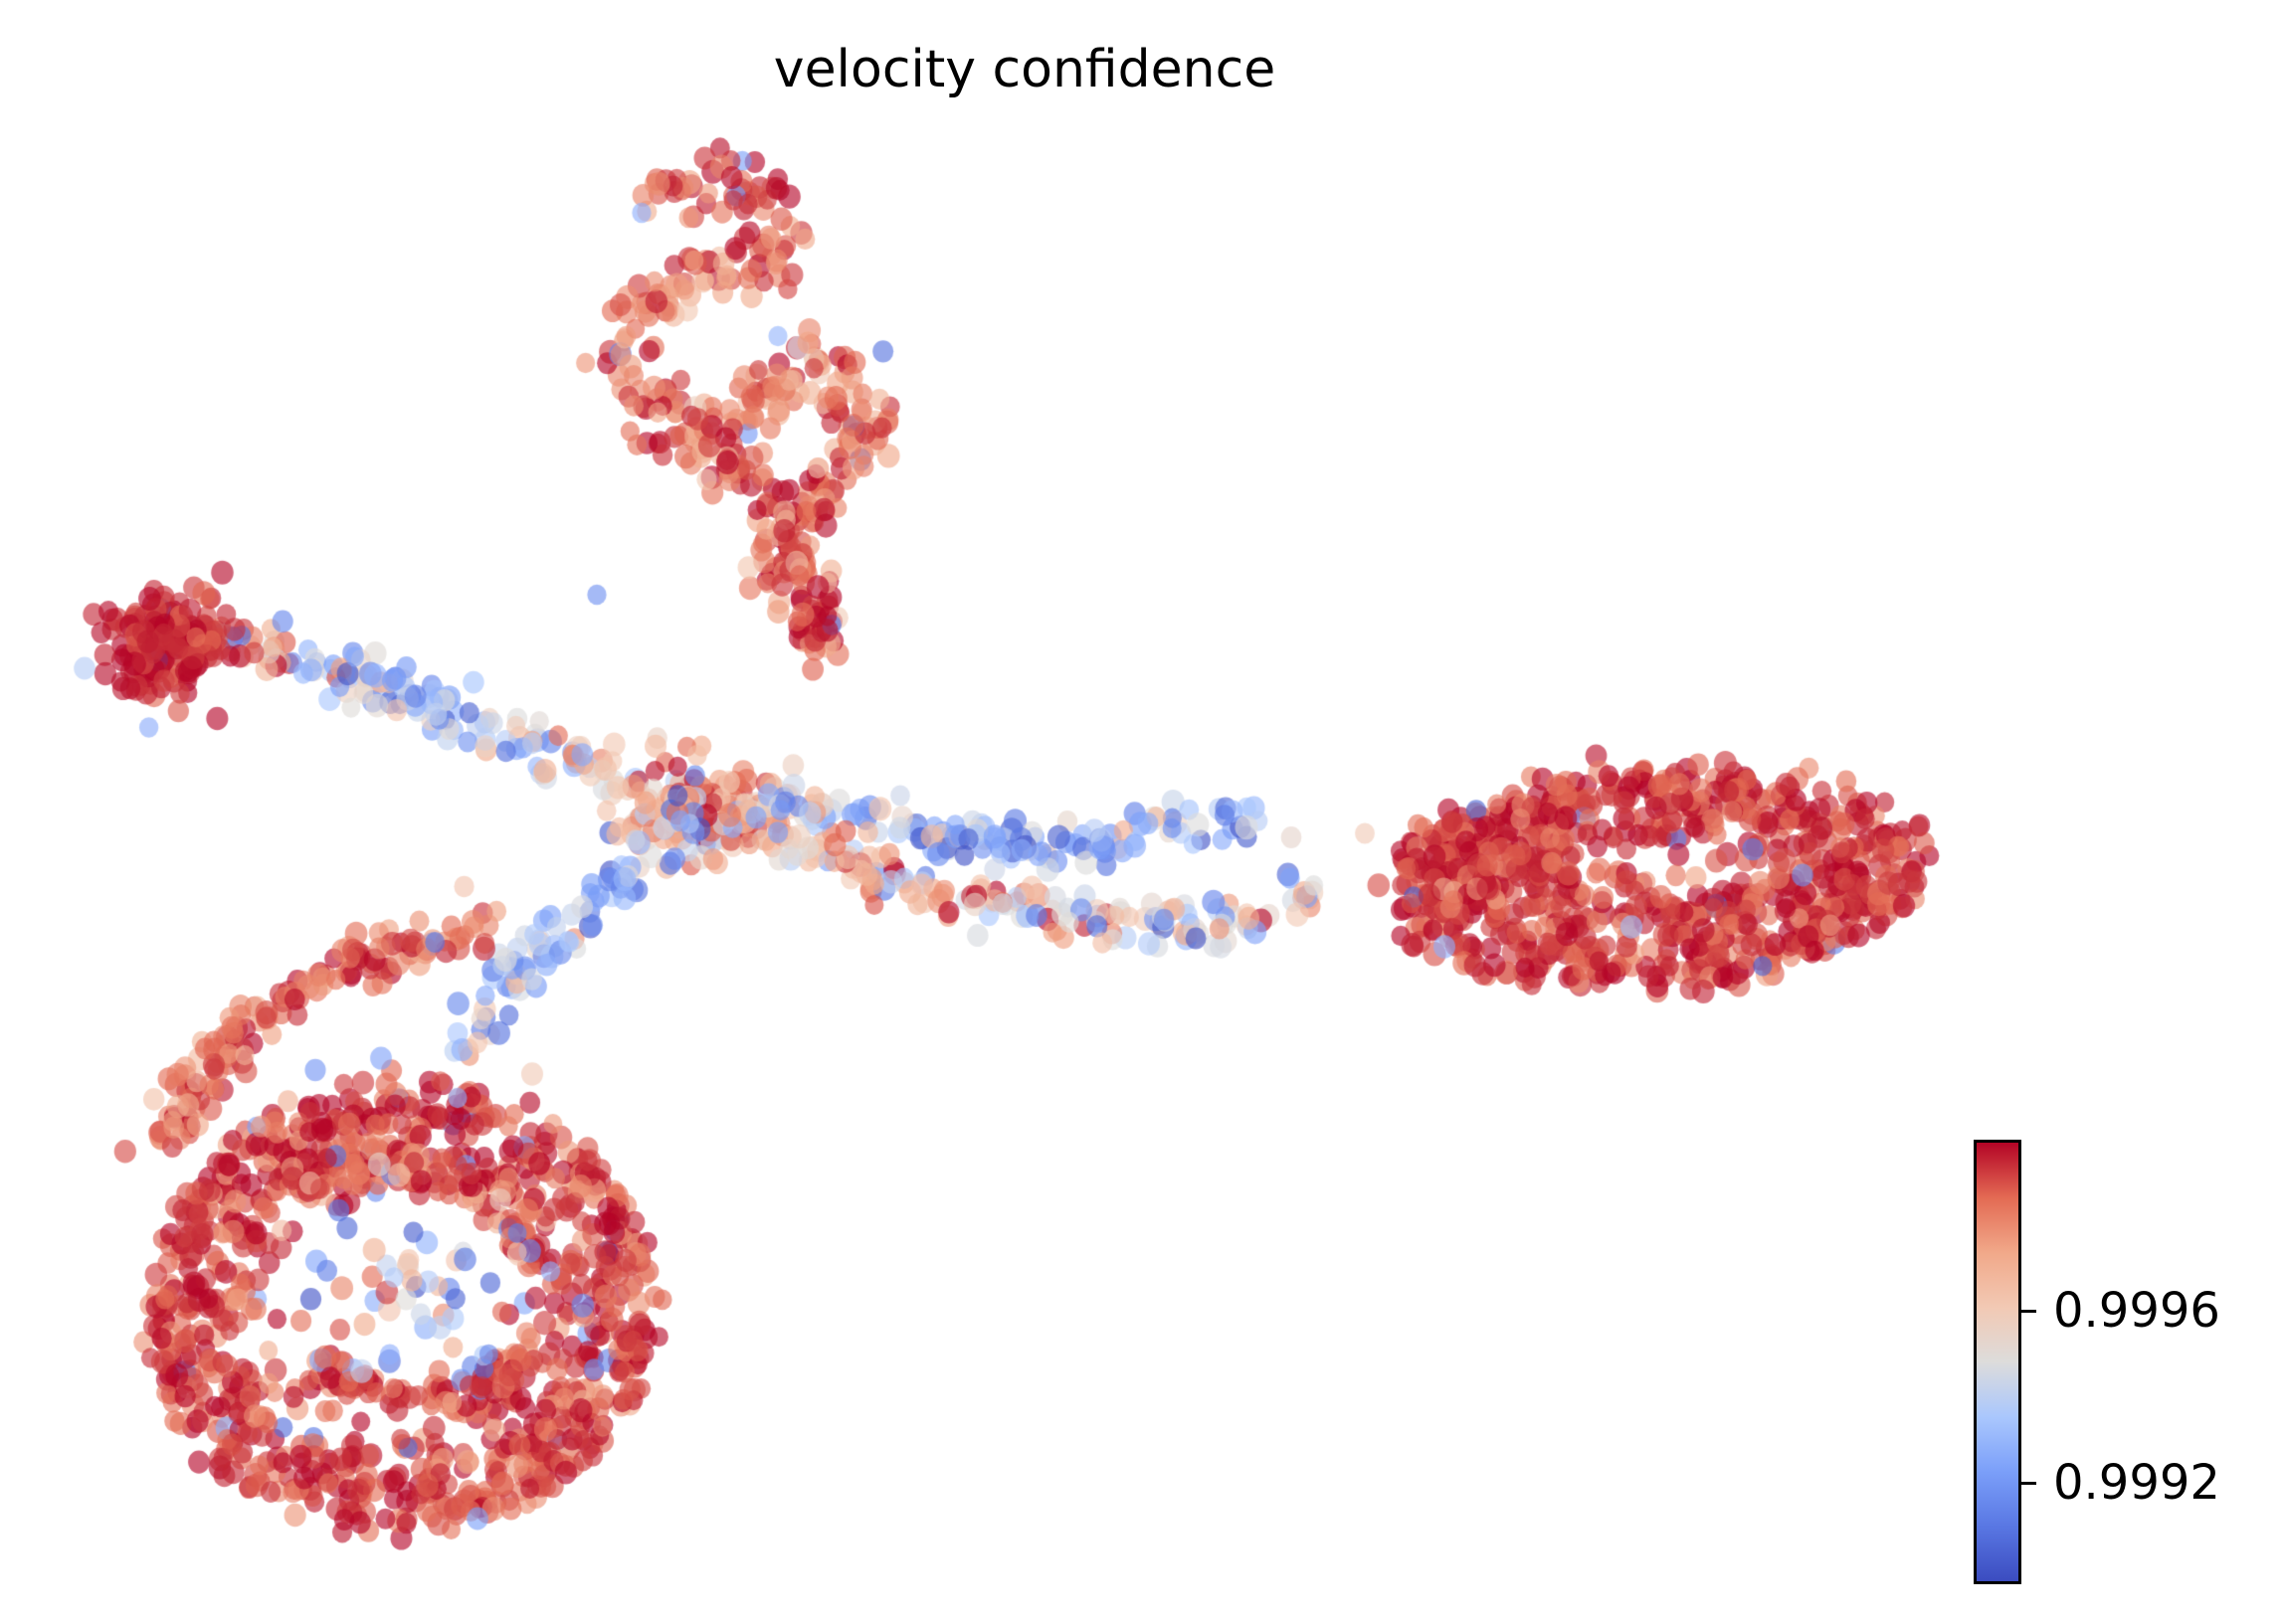 This screenshot has height=1624, width=2284. I want to click on colorbar-tick-lower, so click(2028, 1483).